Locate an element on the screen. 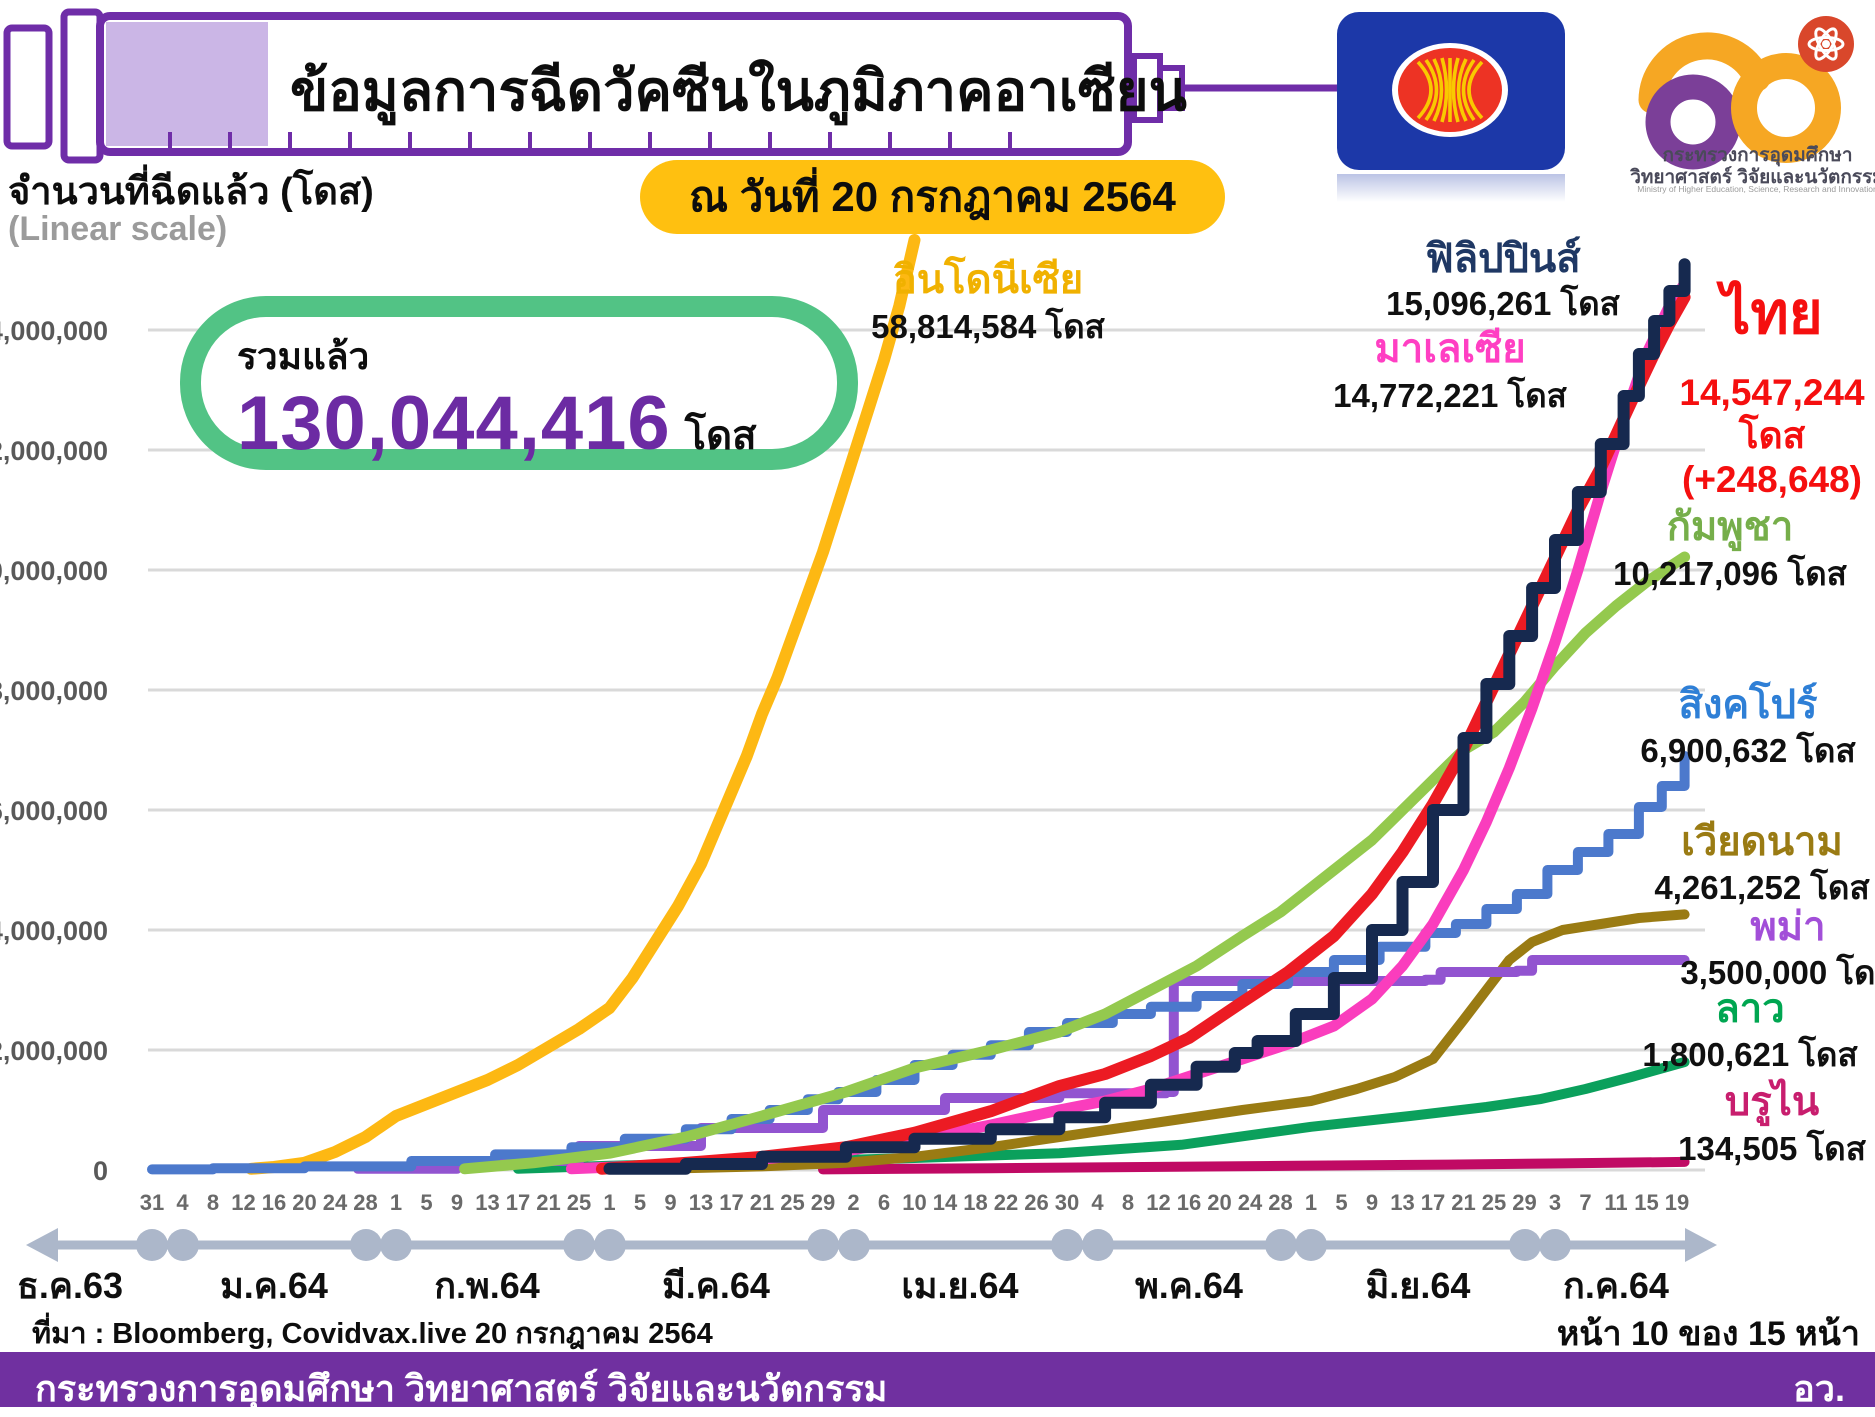  month-label: มิ.ย.64 is located at coordinates (1418, 1285).